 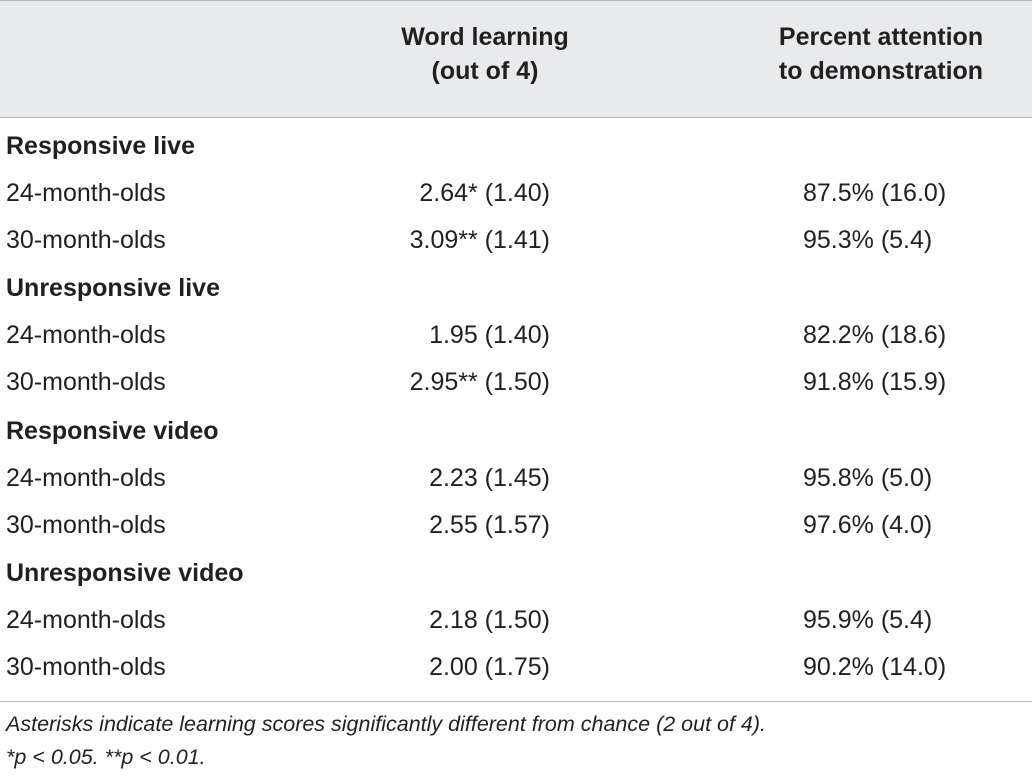 I want to click on group-label: Responsive video, so click(x=112, y=431).